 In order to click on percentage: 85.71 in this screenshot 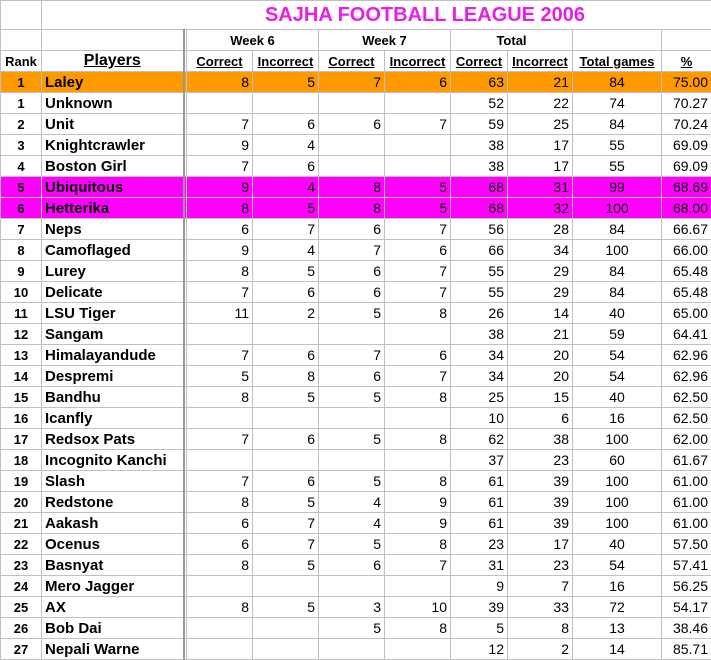, I will do `click(686, 649)`.